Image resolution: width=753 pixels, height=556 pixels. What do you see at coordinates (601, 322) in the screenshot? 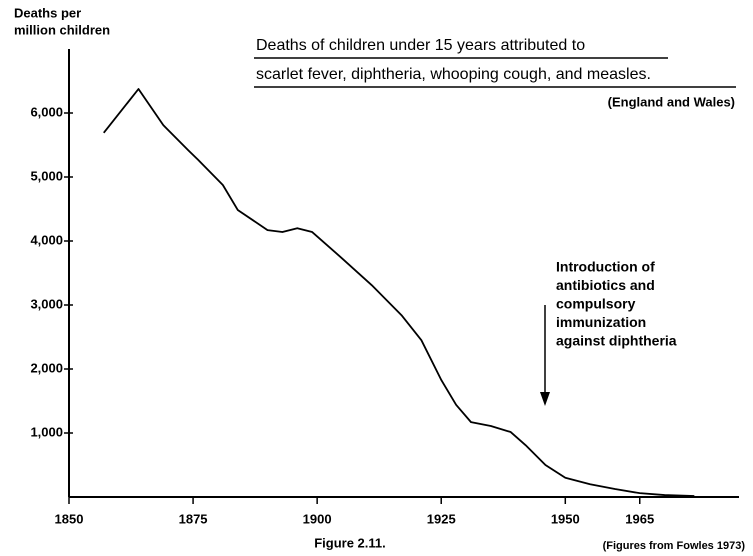
I see `annotation: immunization` at bounding box center [601, 322].